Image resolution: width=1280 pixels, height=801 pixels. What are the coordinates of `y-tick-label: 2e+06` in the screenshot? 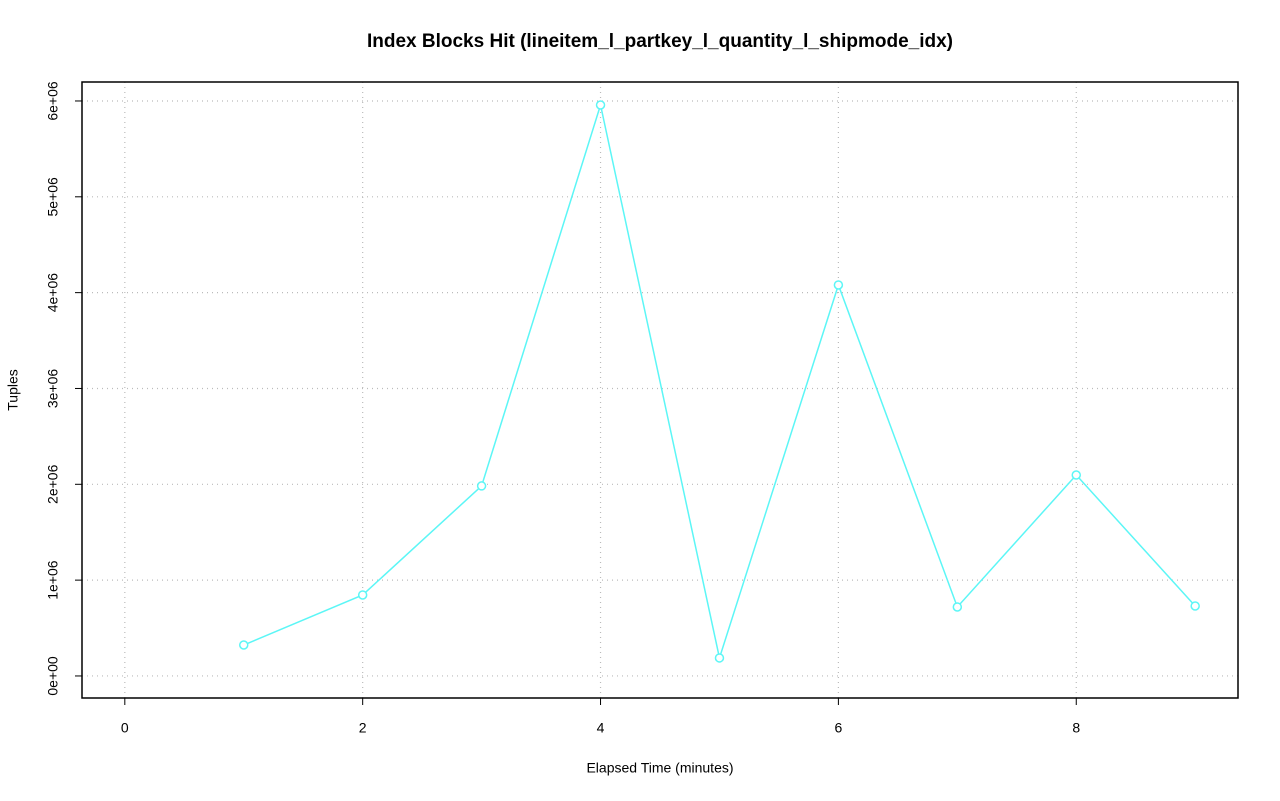 It's located at (53, 484).